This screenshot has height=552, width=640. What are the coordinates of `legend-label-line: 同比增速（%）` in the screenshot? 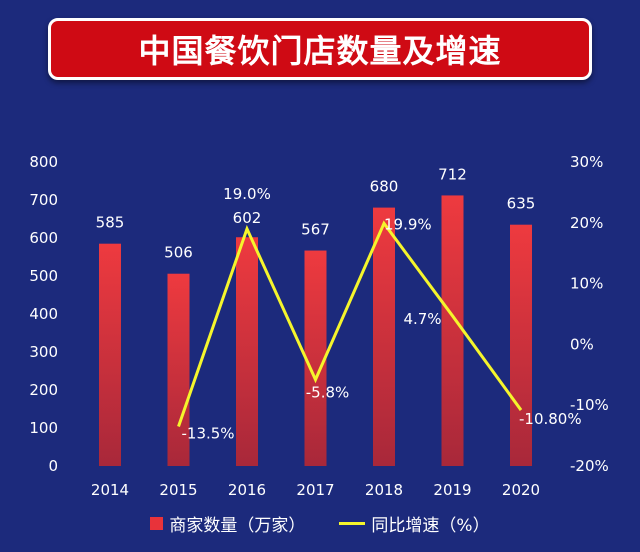 It's located at (430, 525).